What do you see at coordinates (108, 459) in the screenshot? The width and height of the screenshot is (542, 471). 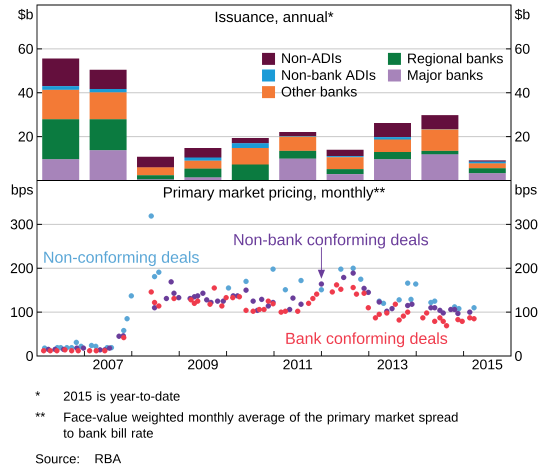 I see `text: RBA` at bounding box center [108, 459].